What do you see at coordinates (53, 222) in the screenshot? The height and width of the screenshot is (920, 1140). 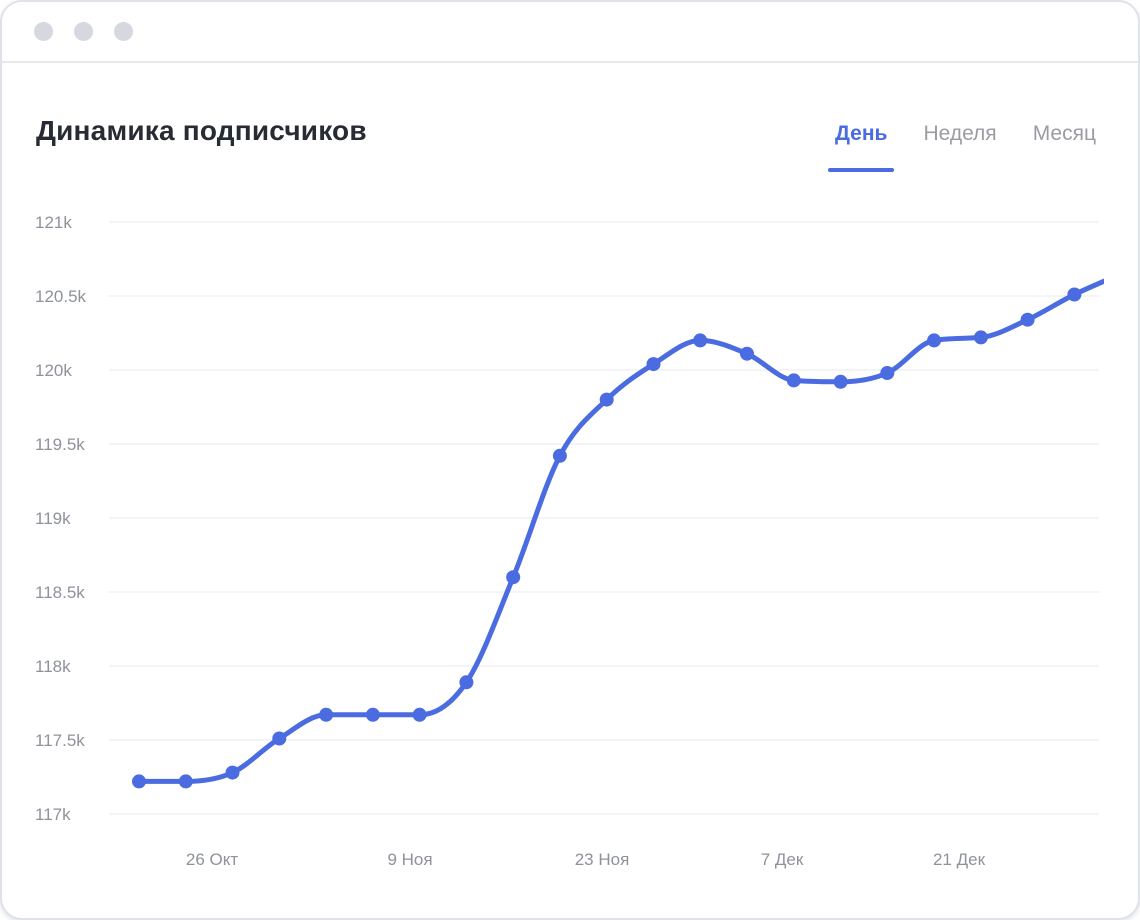 I see `y-axis-tick-label: 121k` at bounding box center [53, 222].